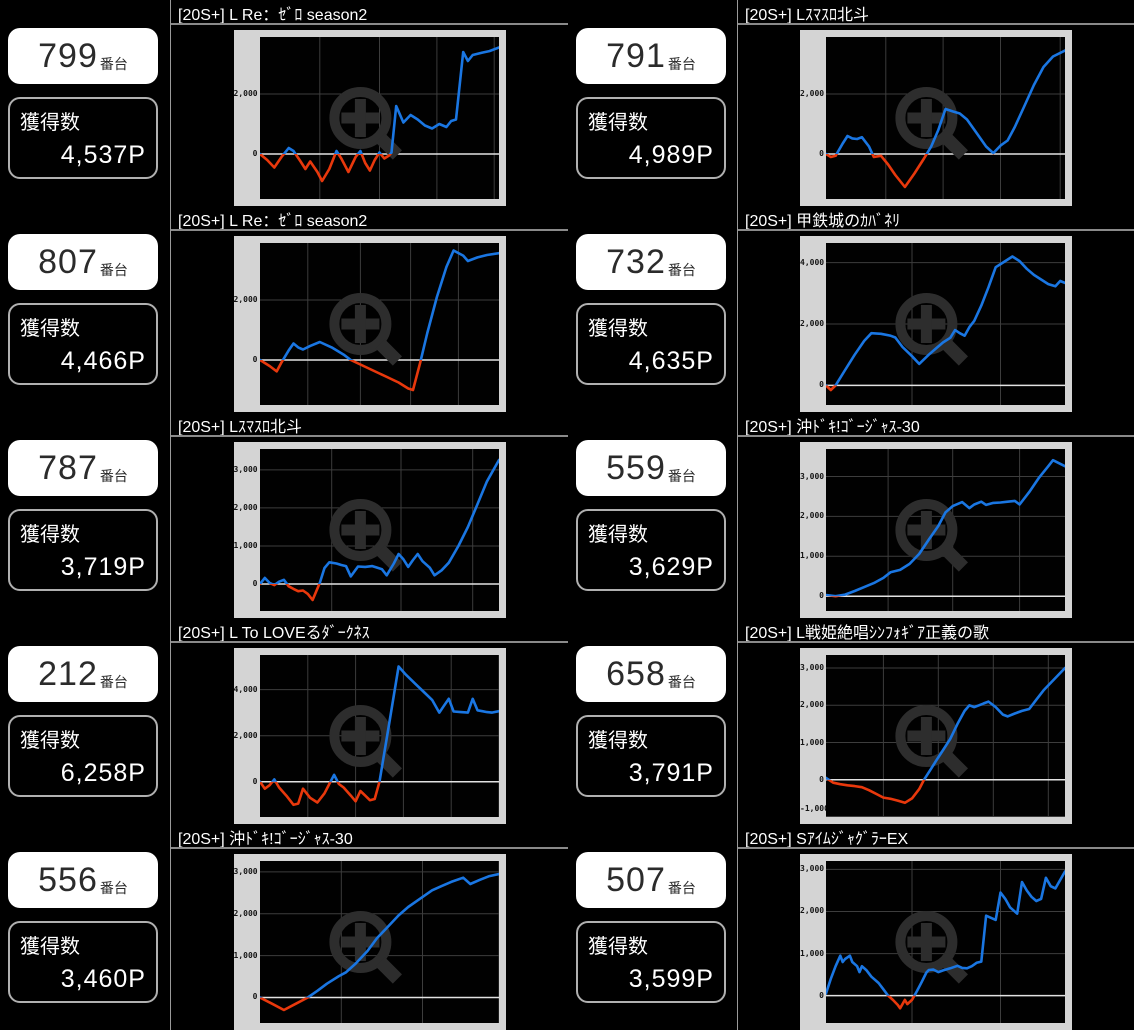 This screenshot has width=1134, height=1030. I want to click on graph-title: [20S+] L To LOVEるﾀﾞｰｸﾈｽ, so click(369, 630).